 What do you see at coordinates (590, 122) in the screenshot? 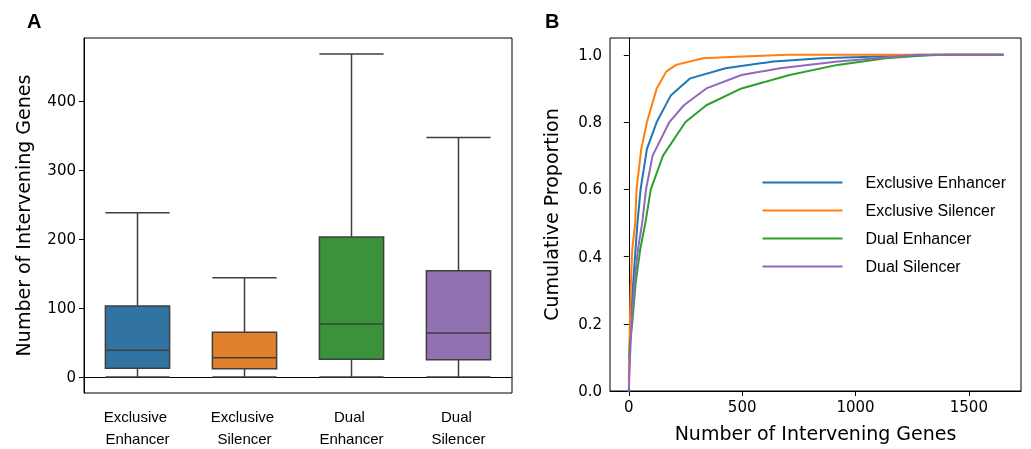
I see `y-tick-label: 0.8` at bounding box center [590, 122].